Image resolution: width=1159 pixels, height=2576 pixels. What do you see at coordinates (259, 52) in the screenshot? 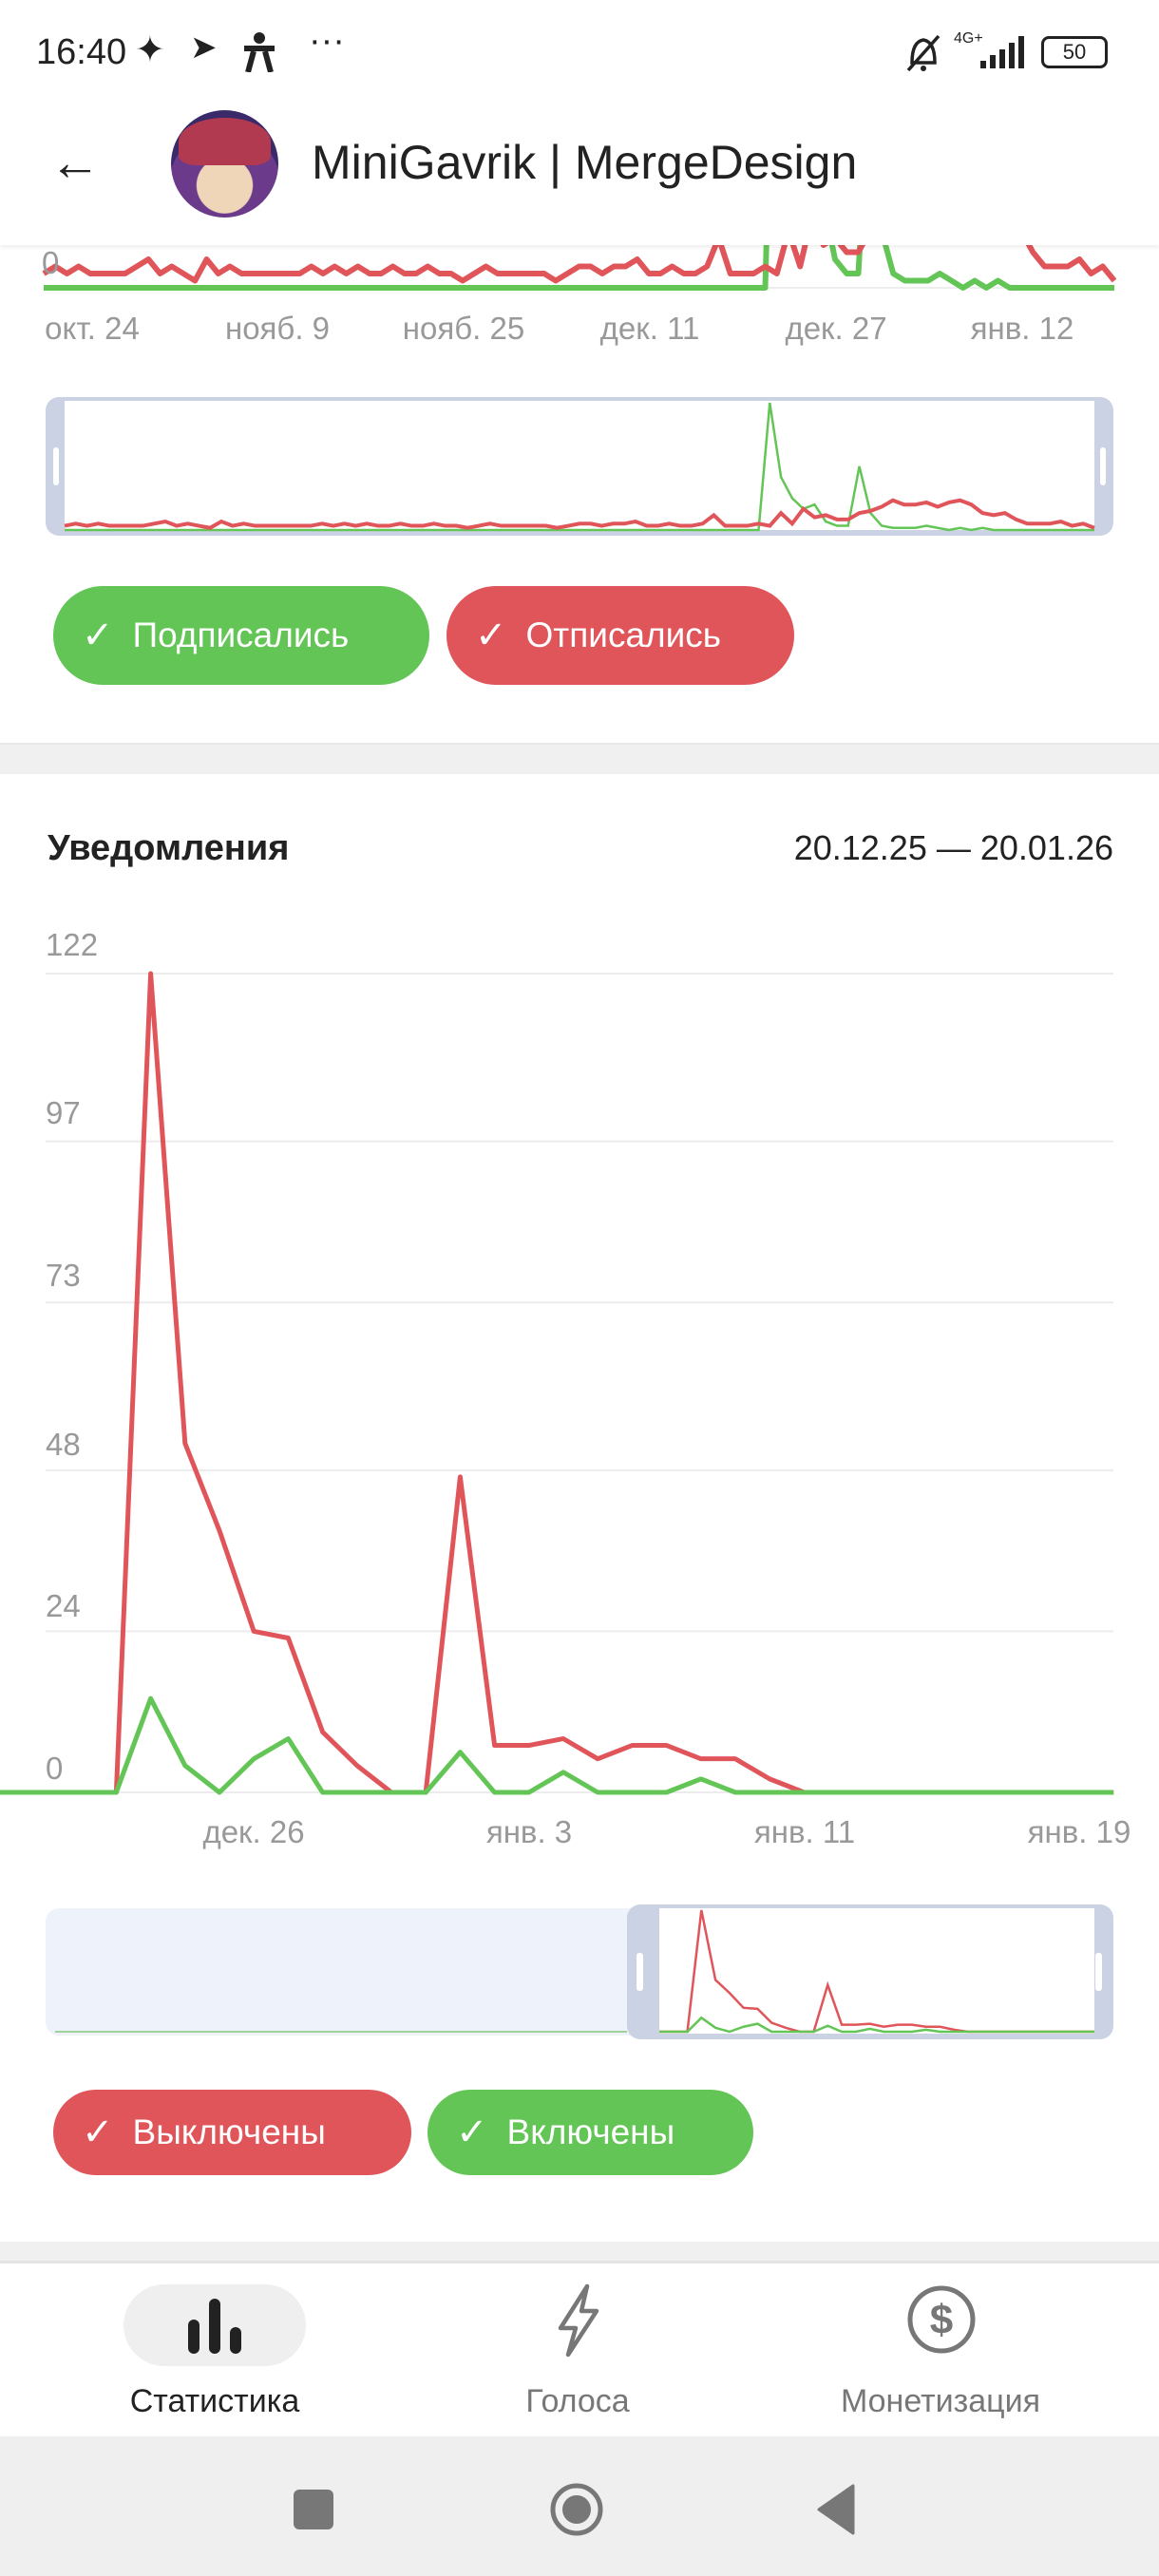
I see `accessibility-icon` at bounding box center [259, 52].